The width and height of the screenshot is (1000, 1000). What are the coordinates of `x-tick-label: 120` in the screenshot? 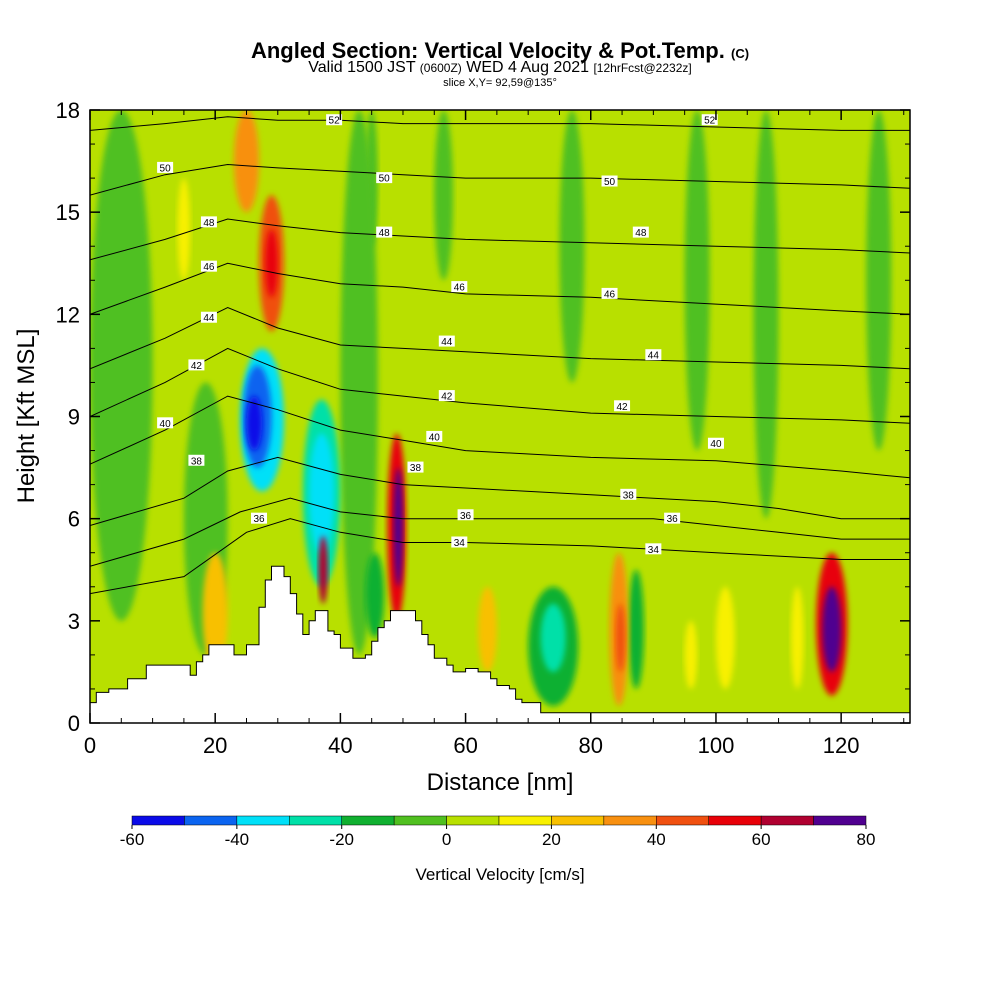 It's located at (841, 745).